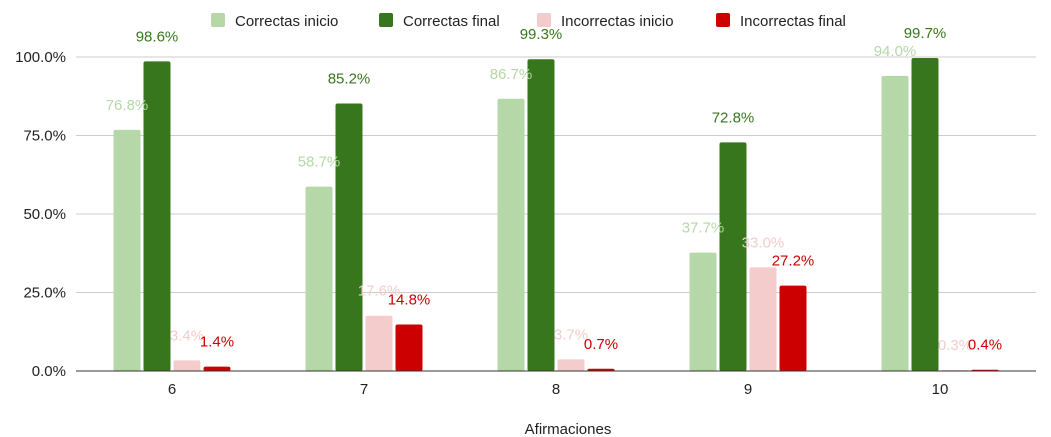 The width and height of the screenshot is (1051, 437). Describe the element at coordinates (187, 335) in the screenshot. I see `data-label: 3.4%` at that location.